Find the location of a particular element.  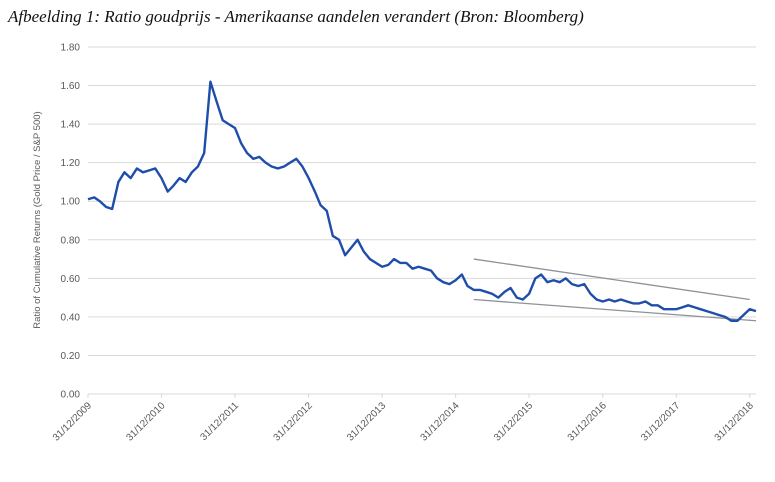

y-tick-label: 1.80 is located at coordinates (71, 48).